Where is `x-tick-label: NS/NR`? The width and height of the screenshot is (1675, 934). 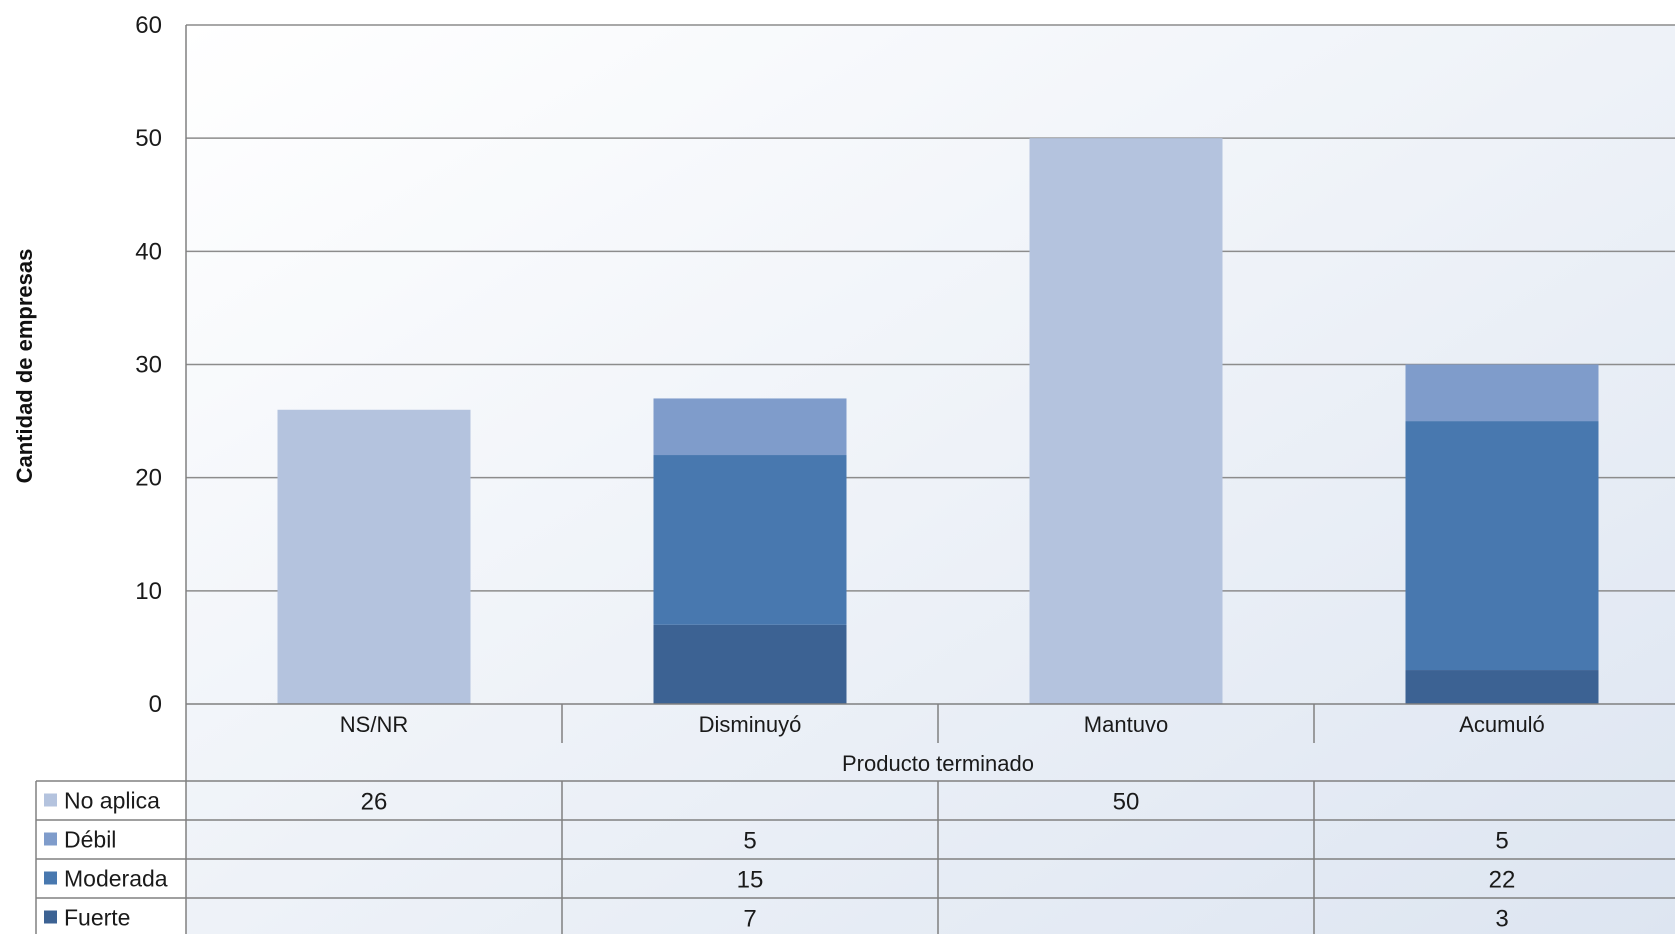
x-tick-label: NS/NR is located at coordinates (374, 724).